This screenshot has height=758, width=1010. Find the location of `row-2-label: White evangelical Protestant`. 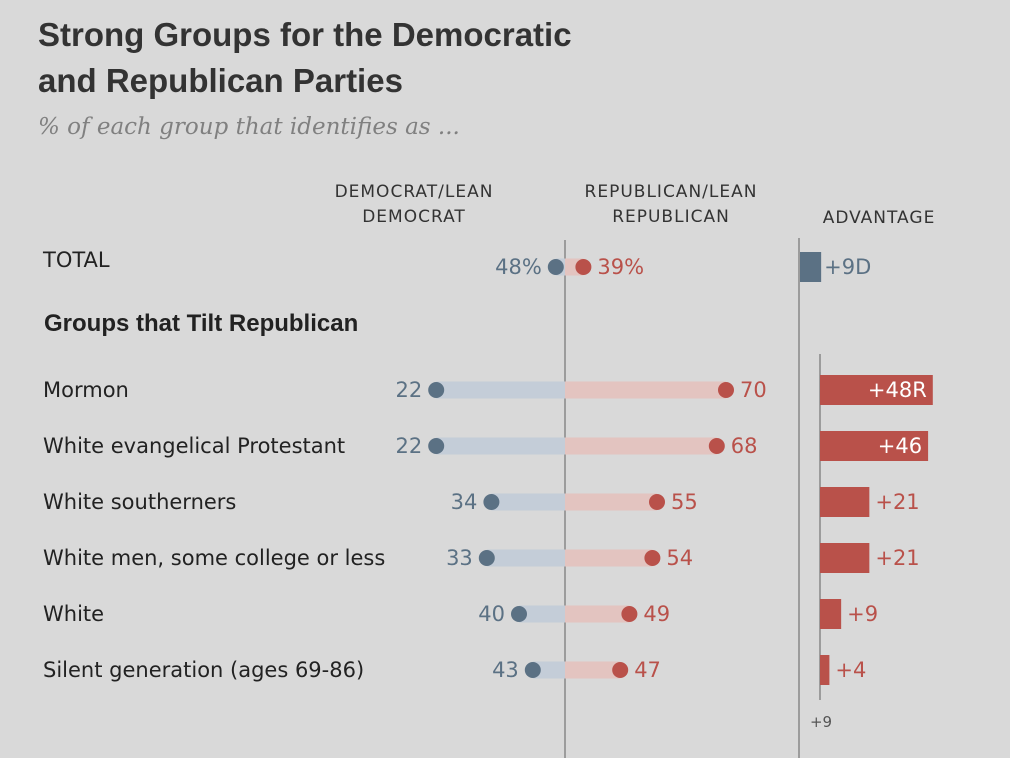

row-2-label: White evangelical Protestant is located at coordinates (194, 446).